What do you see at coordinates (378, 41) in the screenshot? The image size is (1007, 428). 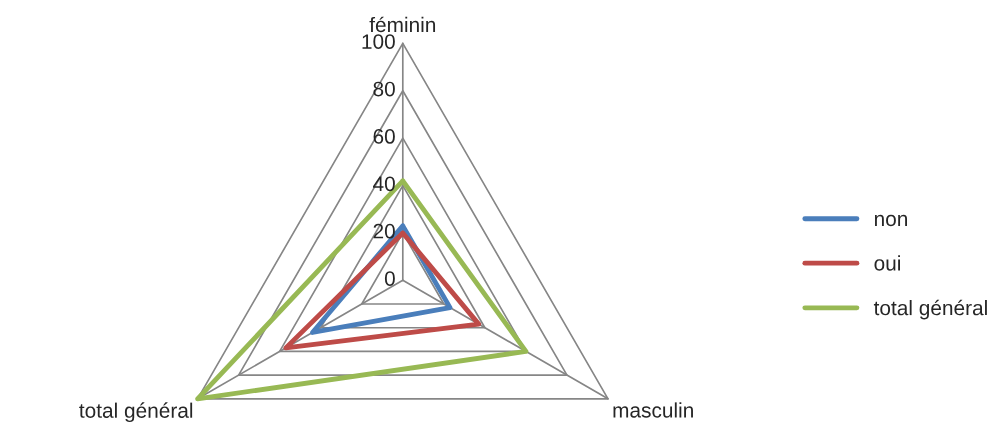 I see `y-tick-label: 100` at bounding box center [378, 41].